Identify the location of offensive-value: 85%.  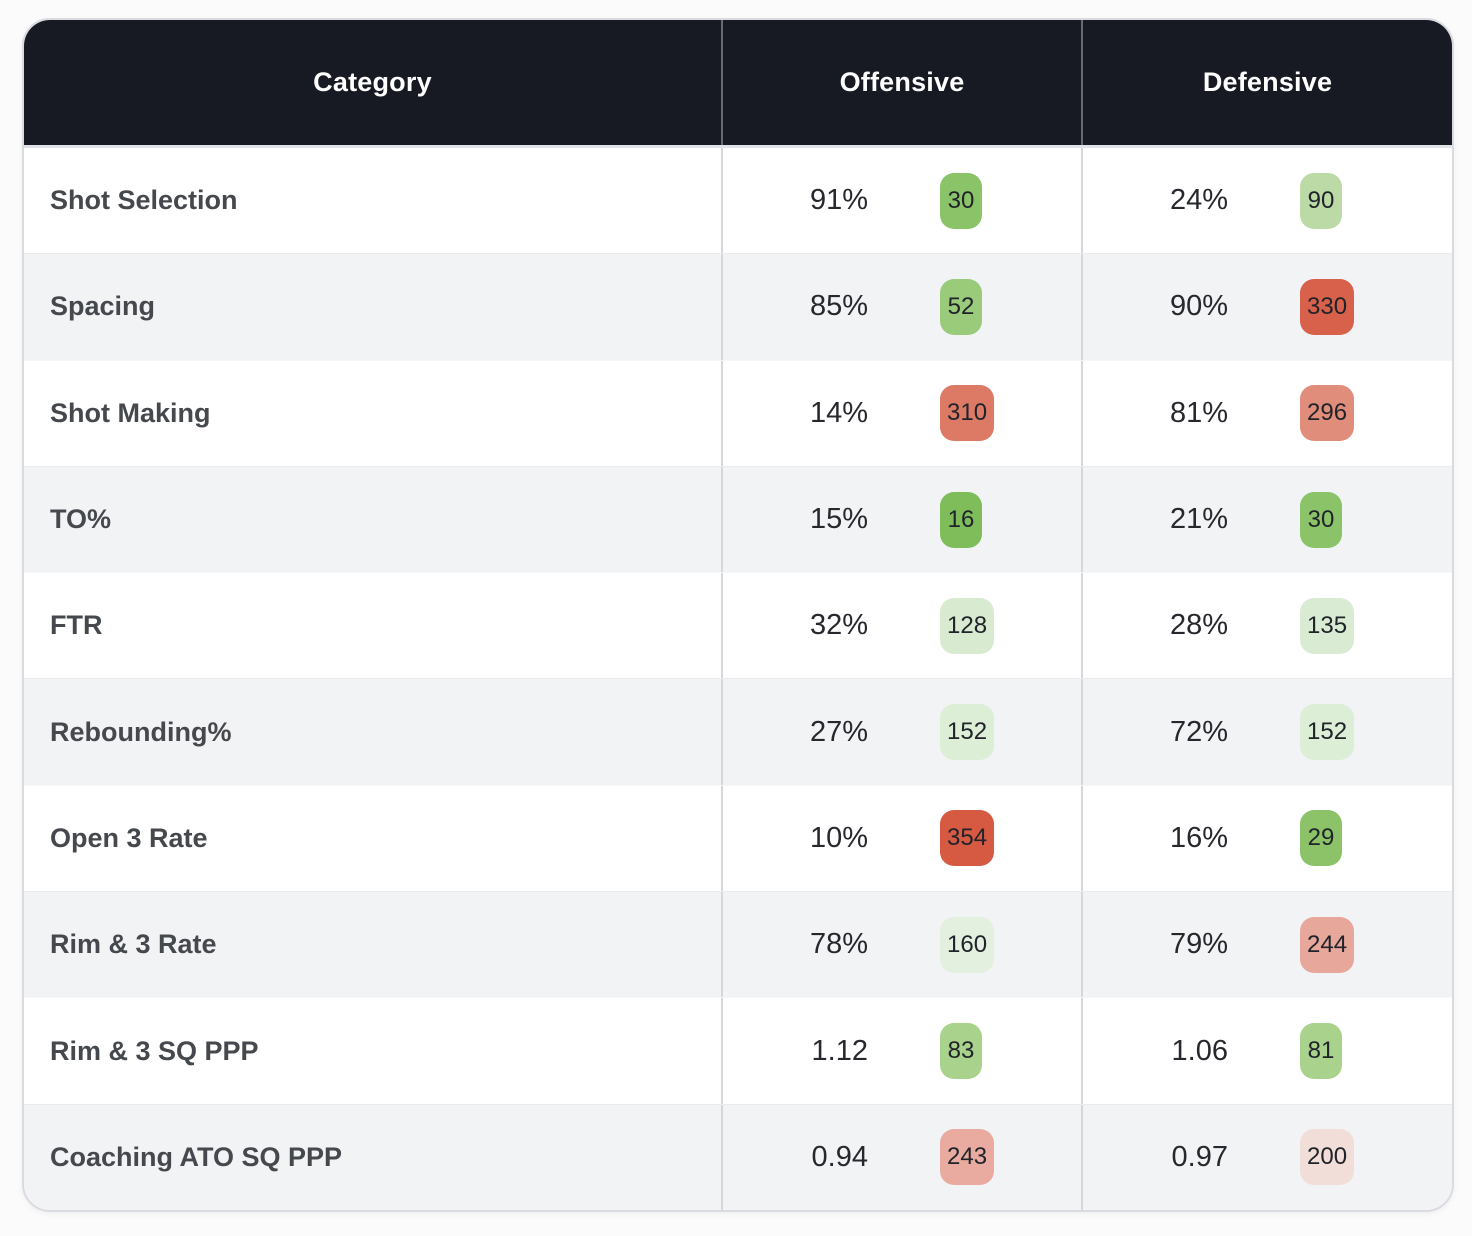
(838, 306).